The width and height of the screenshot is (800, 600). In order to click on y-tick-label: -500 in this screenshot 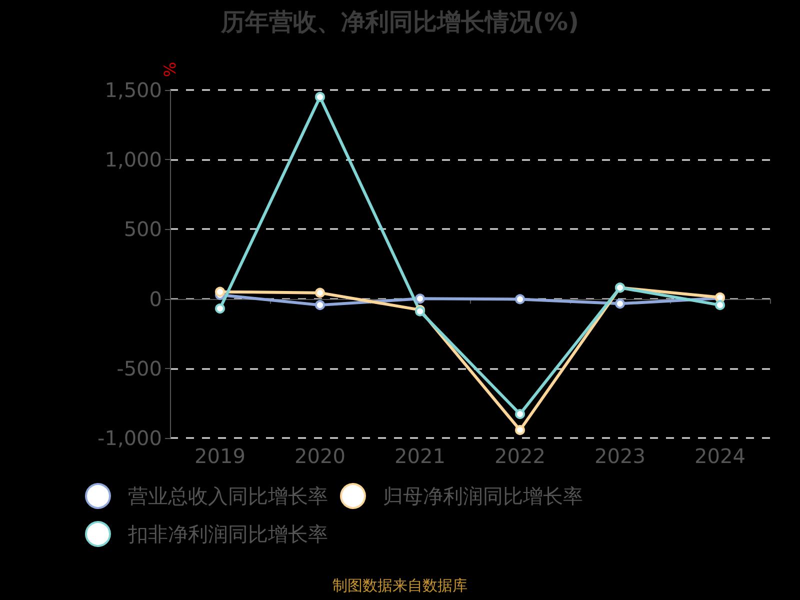, I will do `click(139, 368)`.